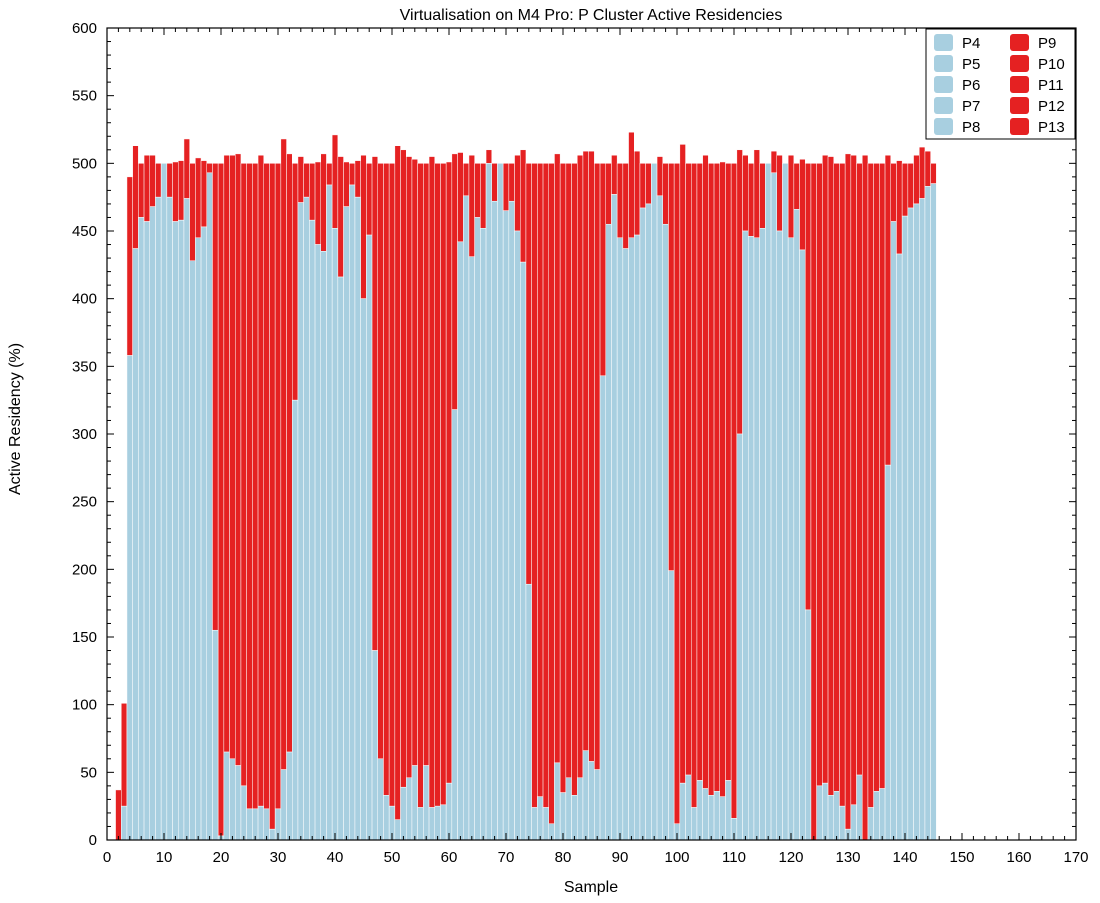 The image size is (1100, 903). Describe the element at coordinates (335, 857) in the screenshot. I see `x-tick-label: 40` at that location.